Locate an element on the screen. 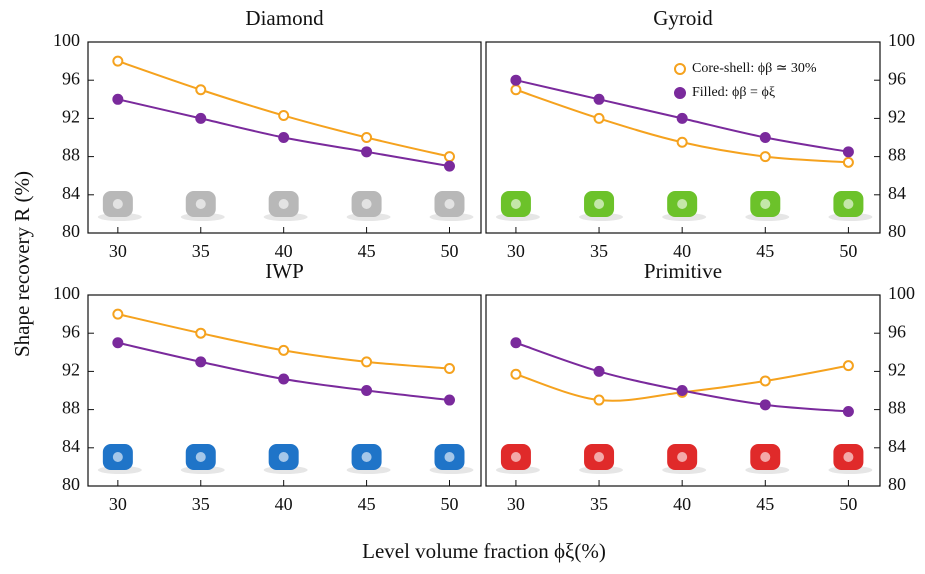  panel-title: IWP is located at coordinates (284, 271).